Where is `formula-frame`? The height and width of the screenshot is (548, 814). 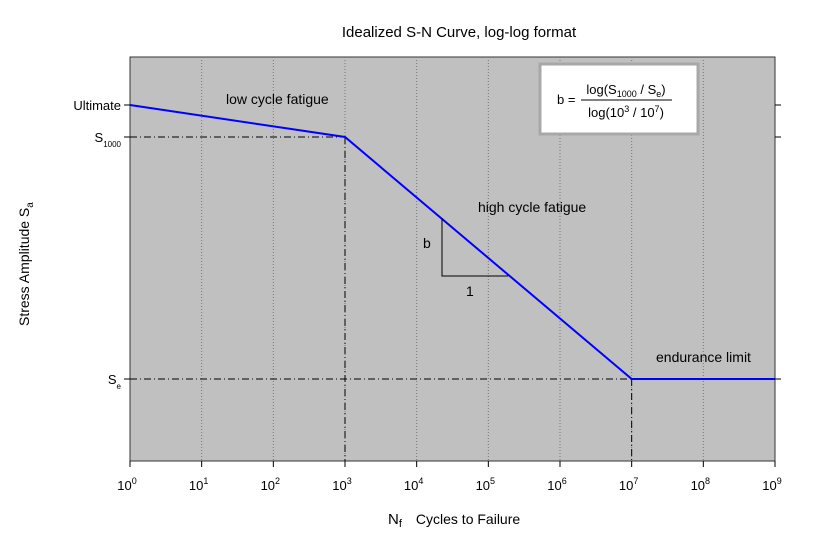
formula-frame is located at coordinates (619, 99).